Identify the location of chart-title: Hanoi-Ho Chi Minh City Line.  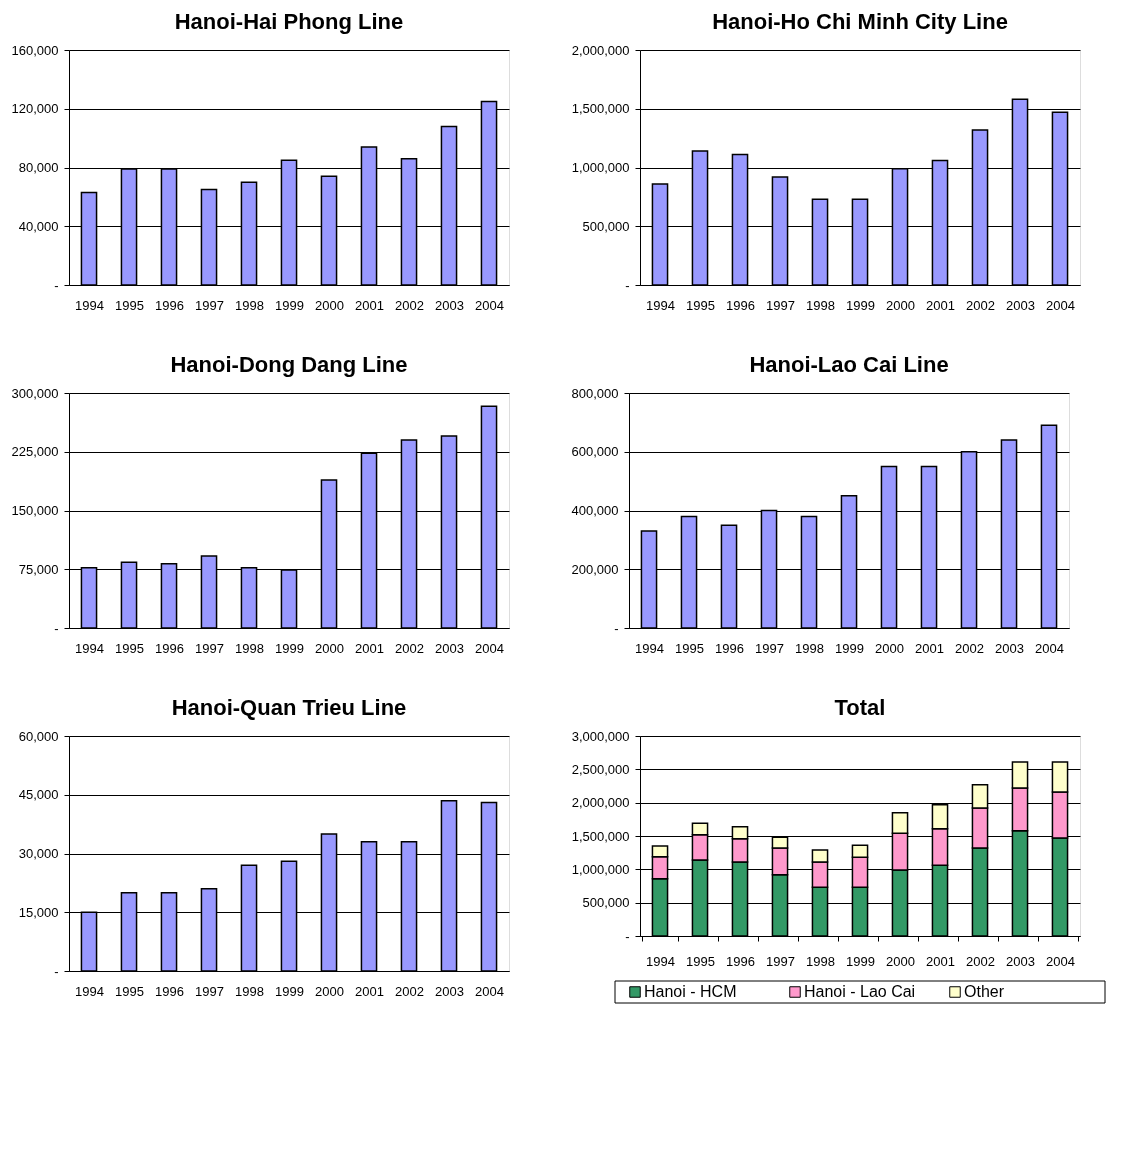
(860, 21).